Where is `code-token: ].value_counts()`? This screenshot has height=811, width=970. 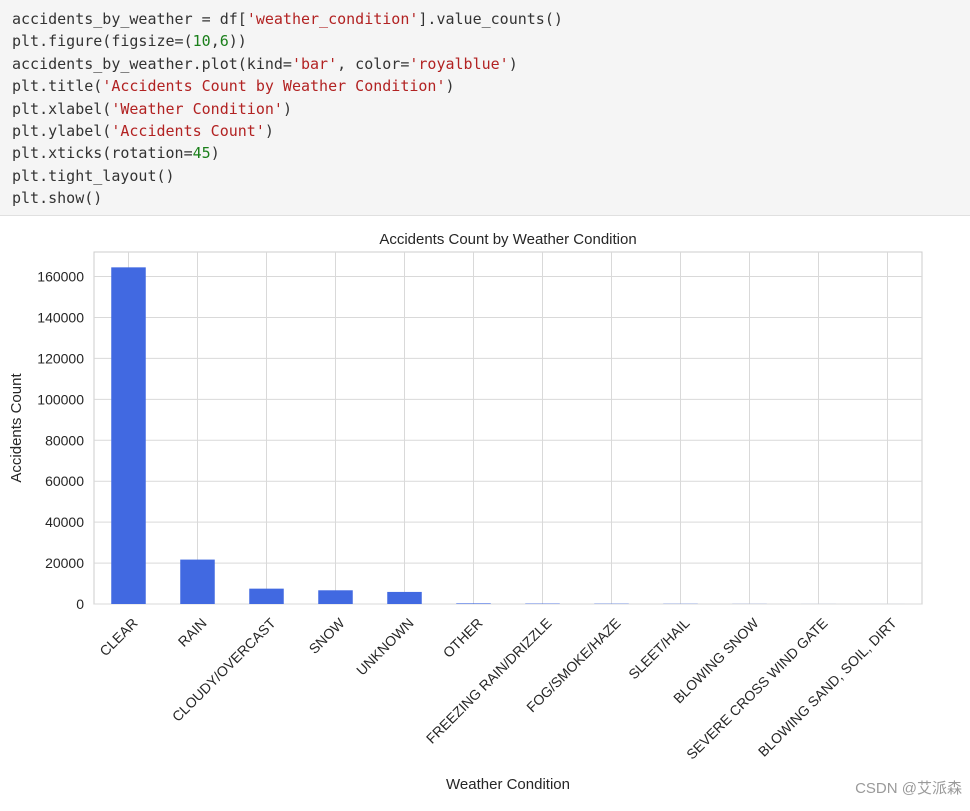 code-token: ].value_counts() is located at coordinates (490, 19).